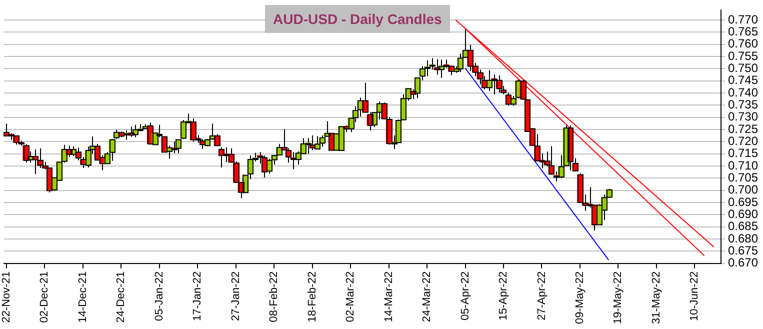 Image resolution: width=763 pixels, height=329 pixels. What do you see at coordinates (236, 296) in the screenshot?
I see `x-tick-label: 27-Jan-22` at bounding box center [236, 296].